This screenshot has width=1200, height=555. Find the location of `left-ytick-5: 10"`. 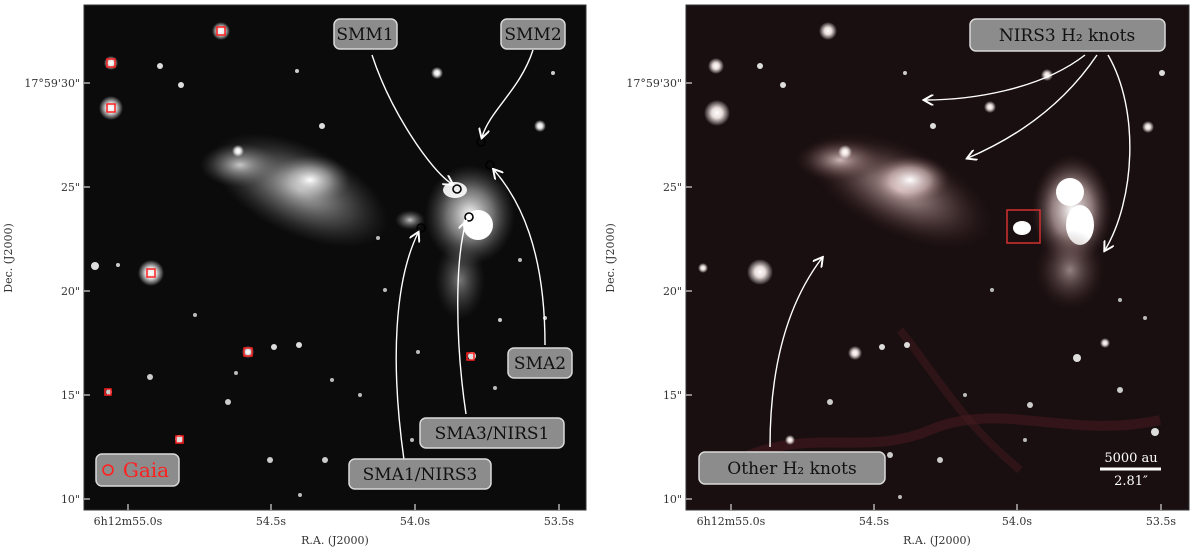

left-ytick-5: 10" is located at coordinates (70, 499).